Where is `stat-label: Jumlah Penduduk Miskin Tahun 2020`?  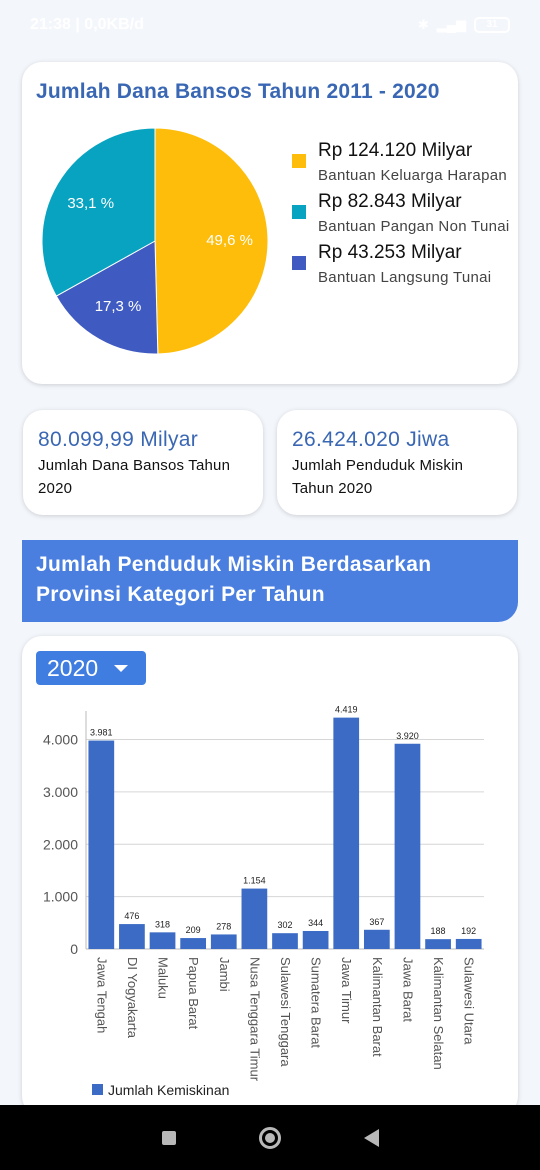
stat-label: Jumlah Penduduk Miskin Tahun 2020 is located at coordinates (378, 477).